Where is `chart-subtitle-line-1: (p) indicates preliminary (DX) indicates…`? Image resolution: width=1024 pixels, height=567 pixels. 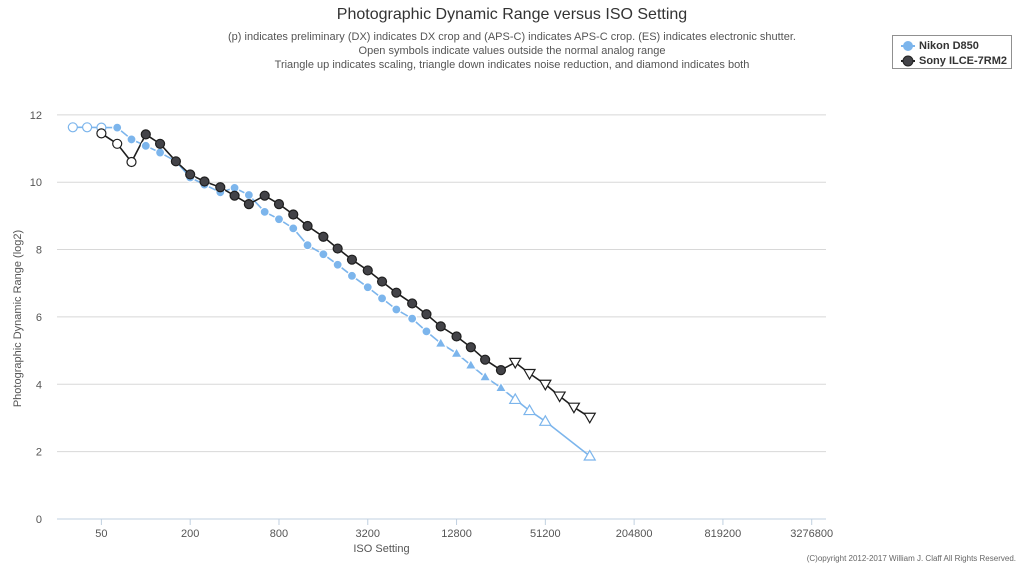
chart-subtitle-line-1: (p) indicates preliminary (DX) indicates… is located at coordinates (512, 37).